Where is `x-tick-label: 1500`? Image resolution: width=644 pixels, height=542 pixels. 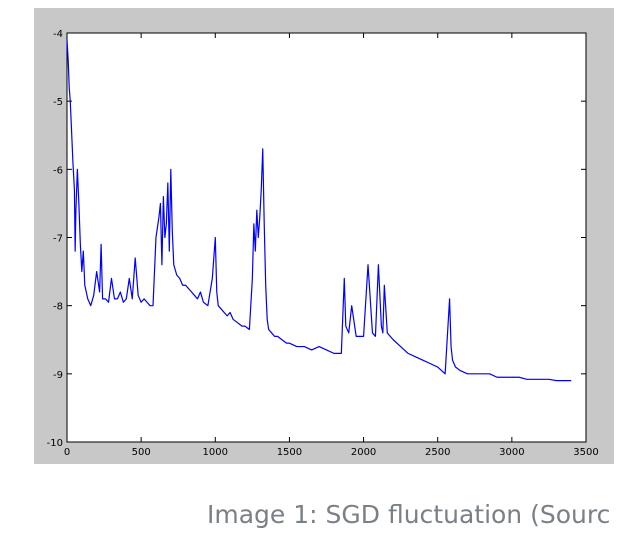
x-tick-label: 1500 is located at coordinates (289, 452).